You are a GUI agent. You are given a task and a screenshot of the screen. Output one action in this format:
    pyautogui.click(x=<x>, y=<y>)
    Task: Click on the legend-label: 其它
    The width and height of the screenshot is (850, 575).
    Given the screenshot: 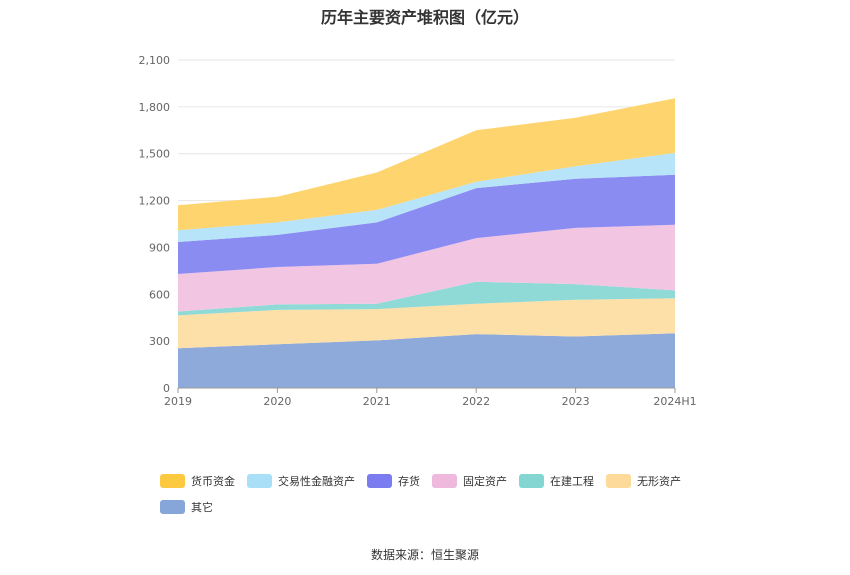 What is the action you would take?
    pyautogui.click(x=202, y=507)
    